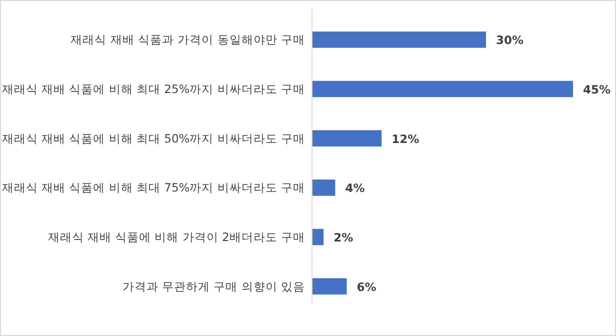 The height and width of the screenshot is (336, 616). Describe the element at coordinates (187, 39) in the screenshot. I see `y-tick-label: 재래식 재배 식품과 가격이 동일해야만 구매` at that location.